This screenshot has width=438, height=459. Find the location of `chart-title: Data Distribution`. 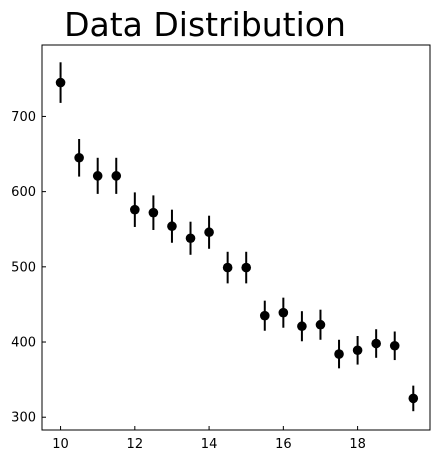

chart-title: Data Distribution is located at coordinates (205, 24).